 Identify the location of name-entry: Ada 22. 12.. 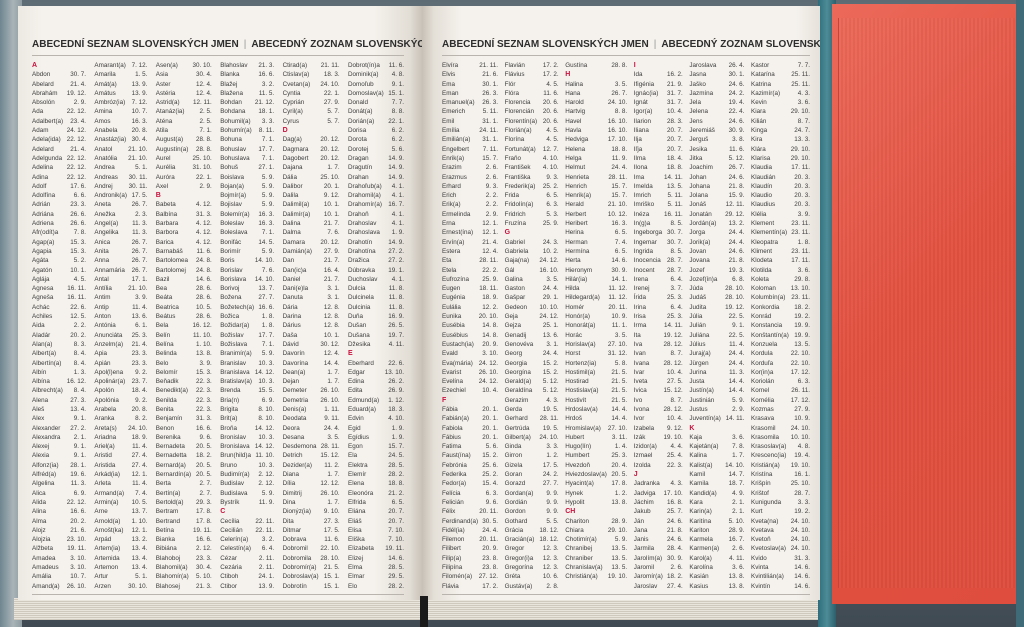
(59, 111).